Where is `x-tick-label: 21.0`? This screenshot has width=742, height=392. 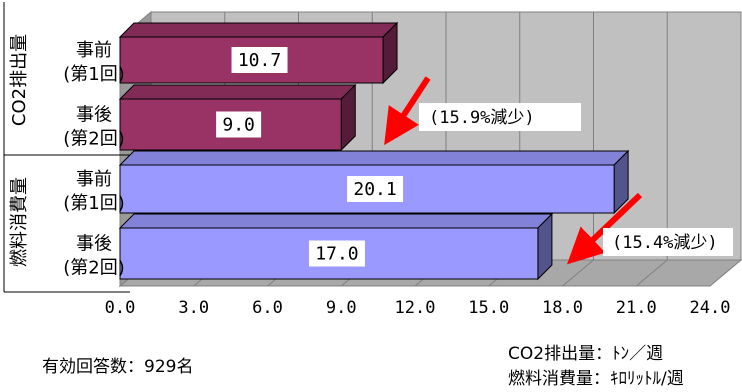
x-tick-label: 21.0 is located at coordinates (636, 308).